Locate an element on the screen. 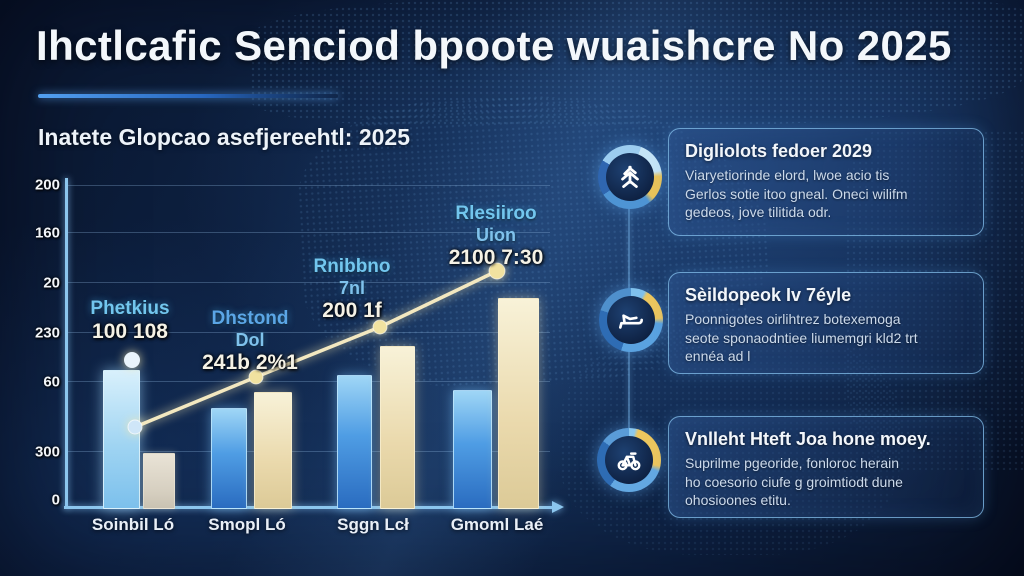 The image size is (1024, 576). y-tick-label: 60 is located at coordinates (51, 382).